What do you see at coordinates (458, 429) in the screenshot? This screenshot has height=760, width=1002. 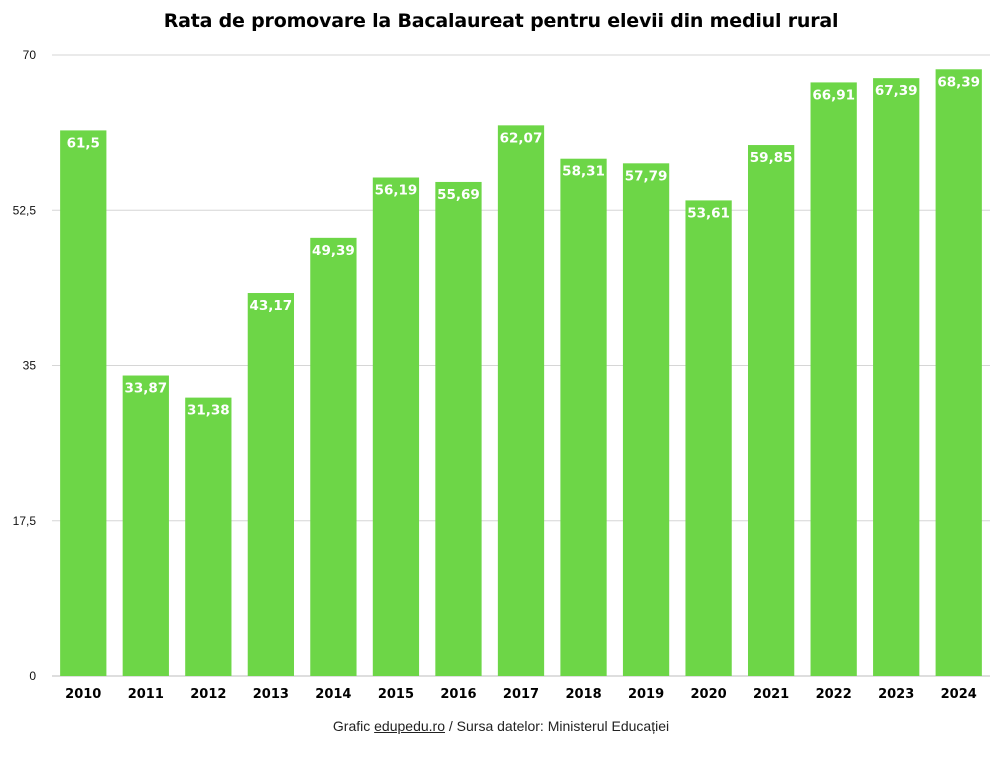 I see `bar-2016` at bounding box center [458, 429].